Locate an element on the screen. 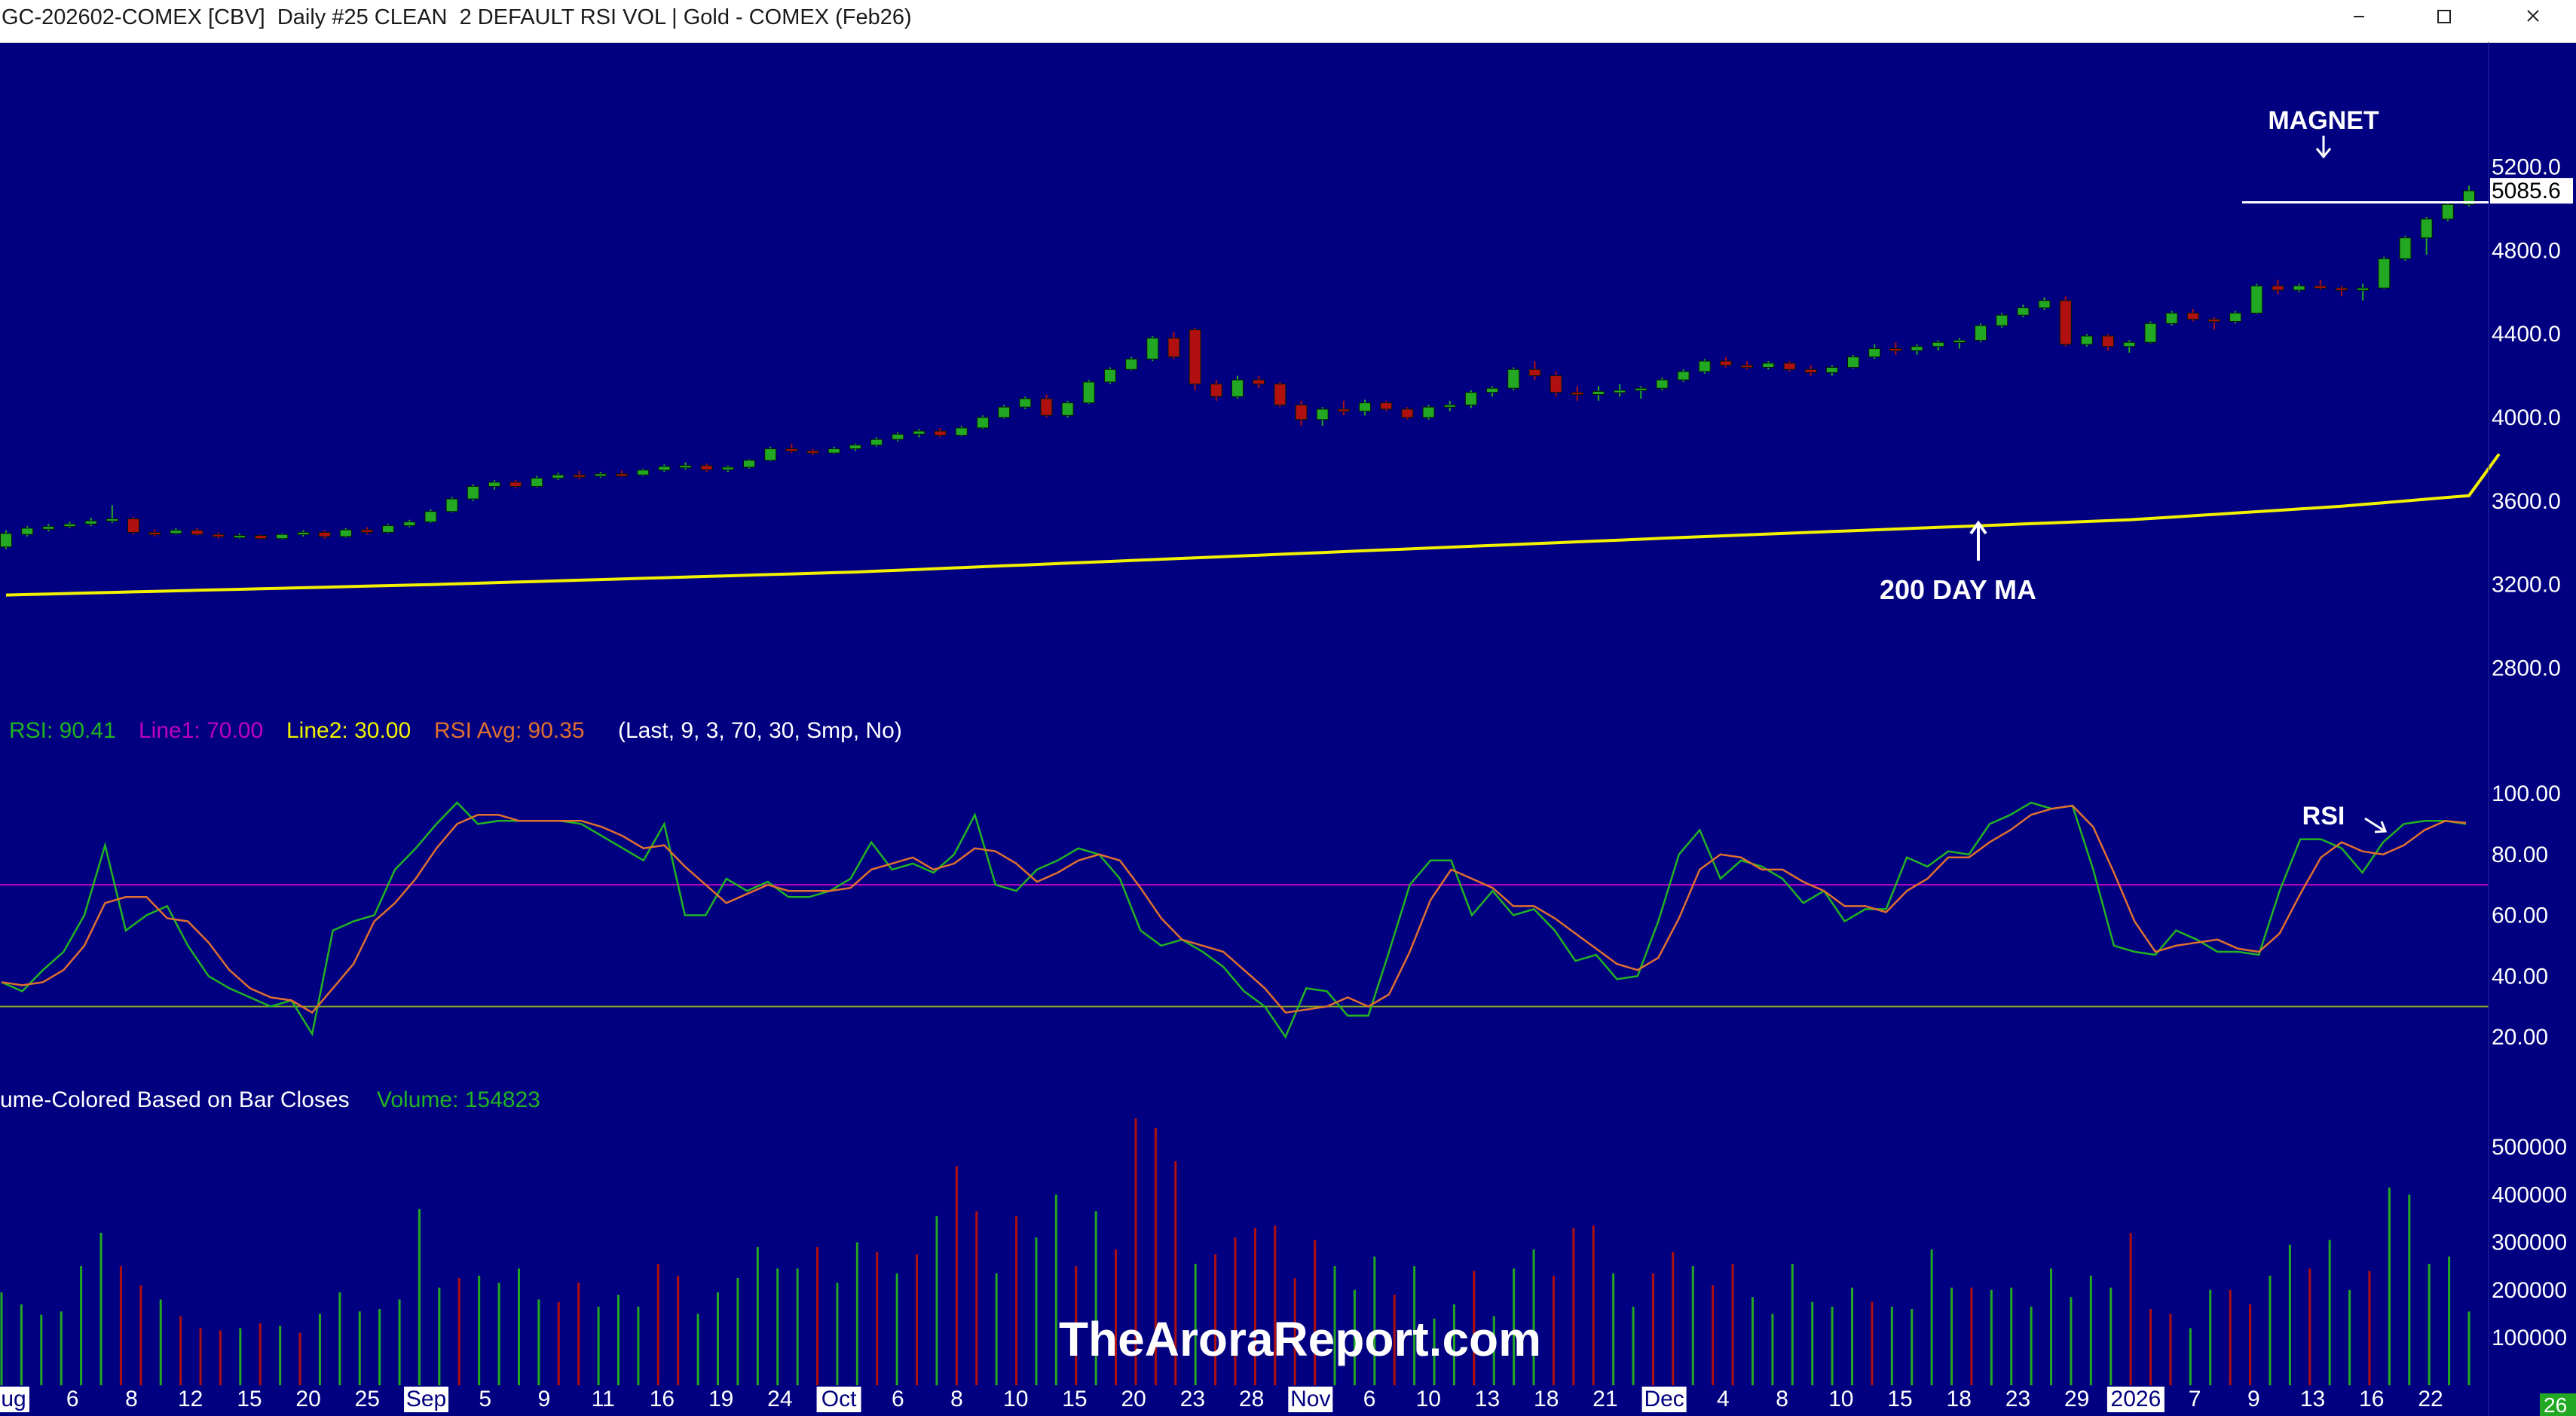 The image size is (2576, 1416). price-tick-label: 3600.0 is located at coordinates (2527, 502).